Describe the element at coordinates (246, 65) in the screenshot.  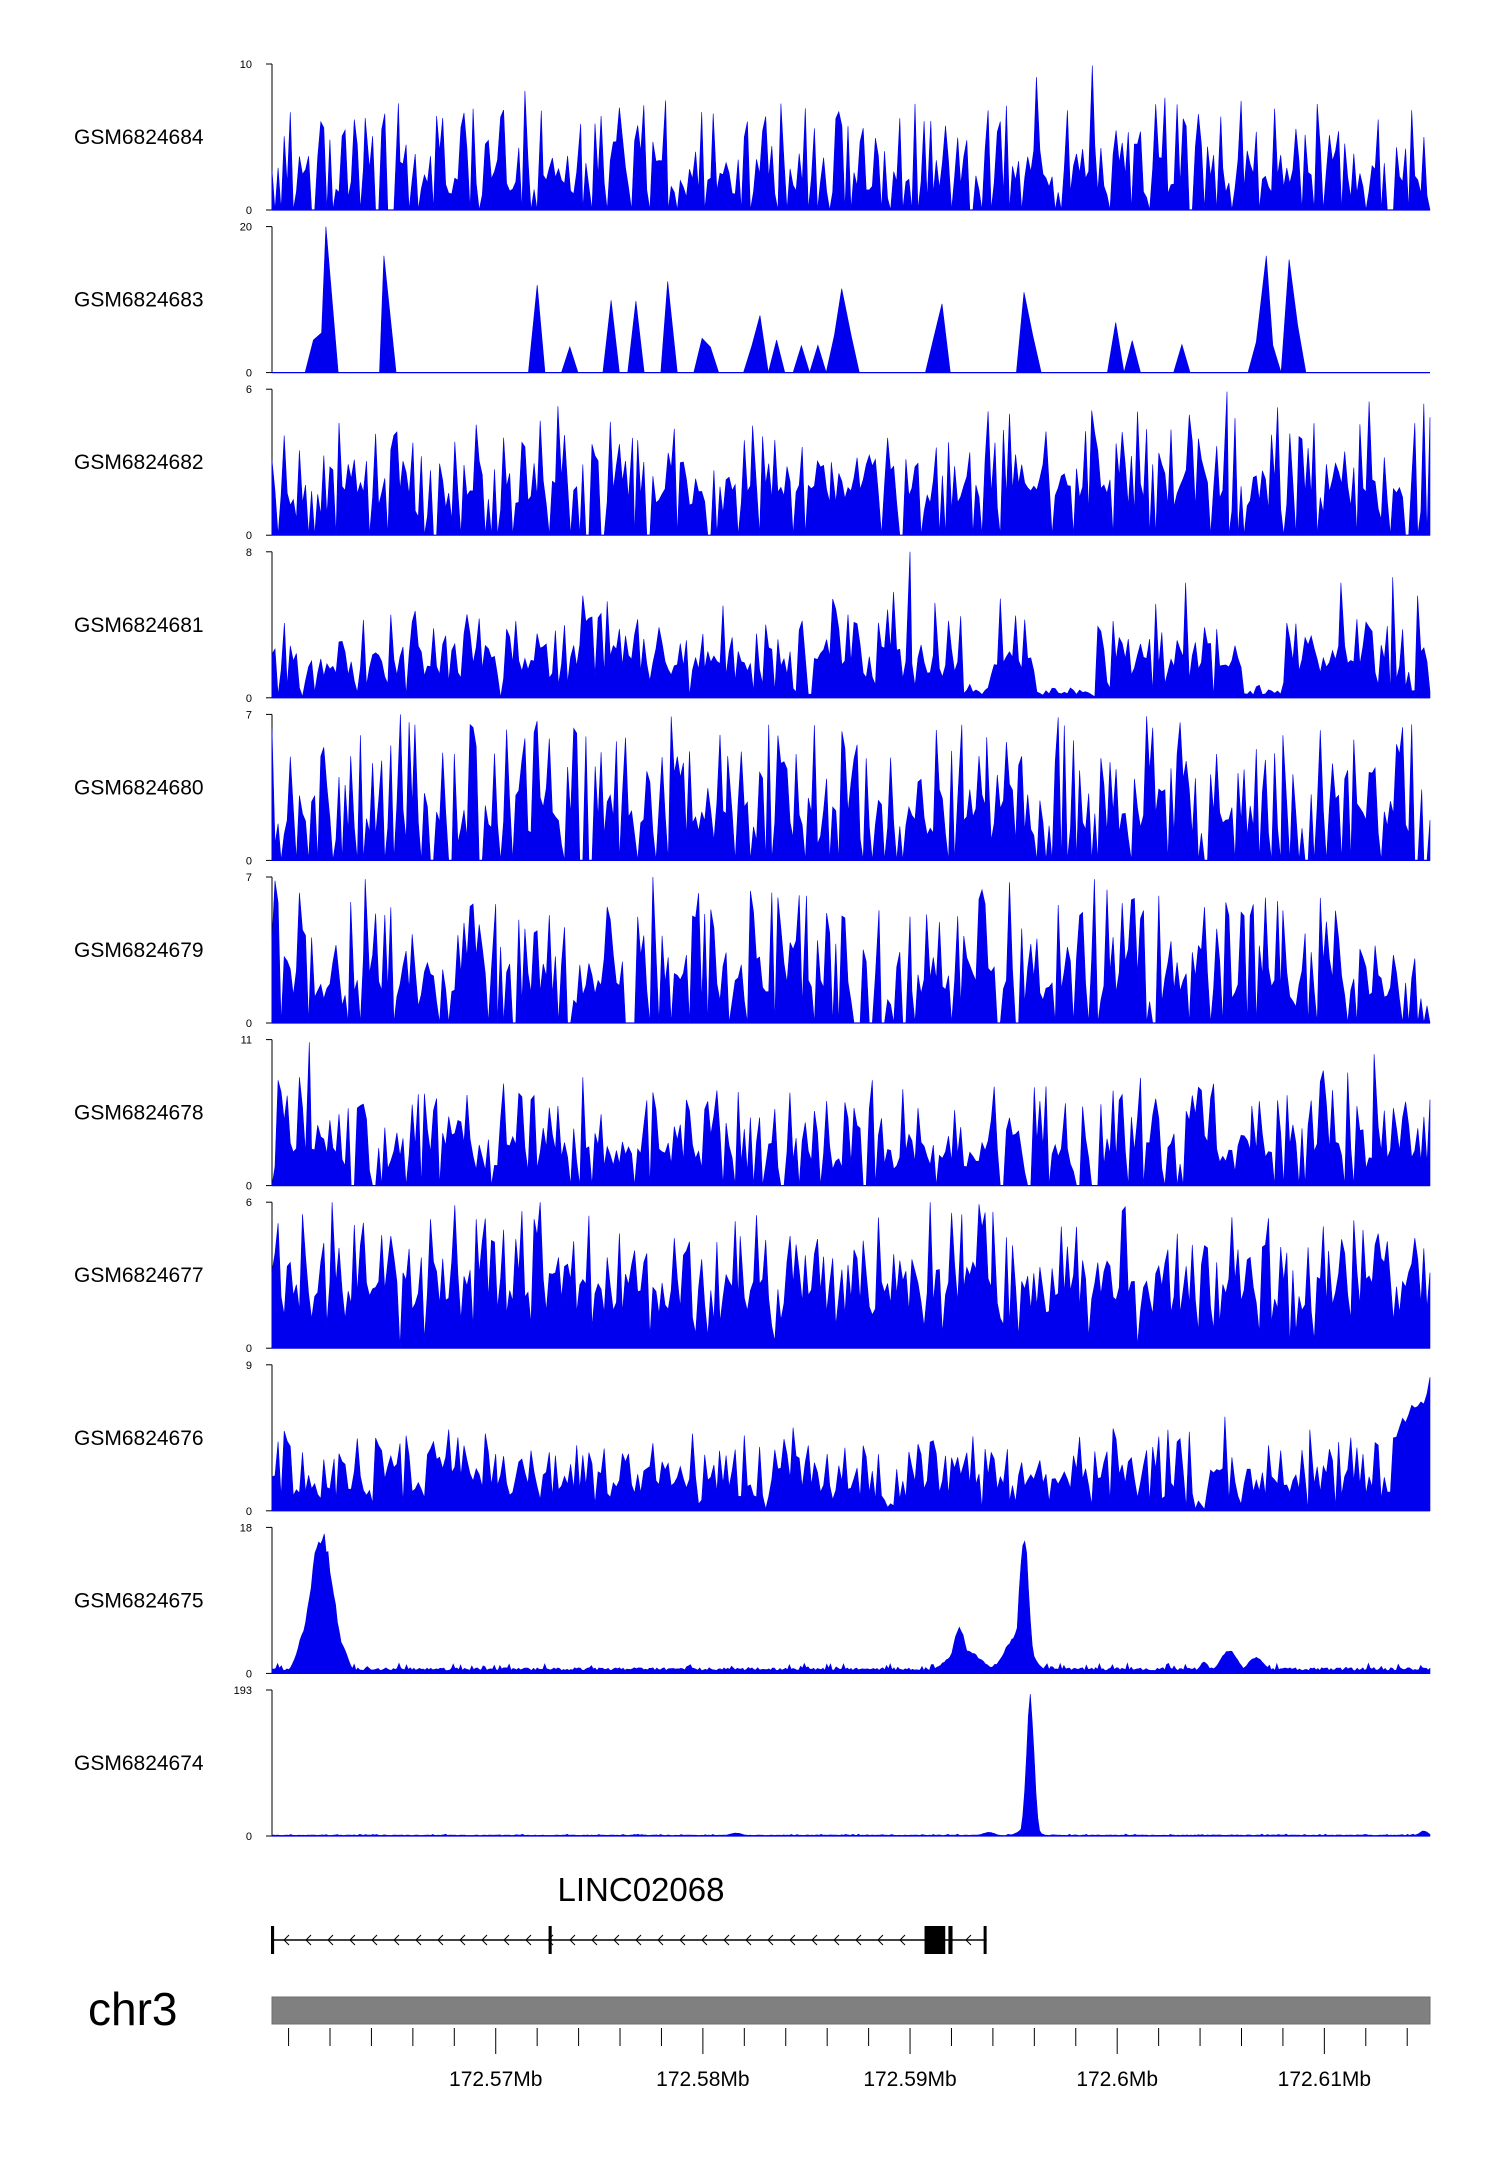
I see `track-y-max-label: 10` at that location.